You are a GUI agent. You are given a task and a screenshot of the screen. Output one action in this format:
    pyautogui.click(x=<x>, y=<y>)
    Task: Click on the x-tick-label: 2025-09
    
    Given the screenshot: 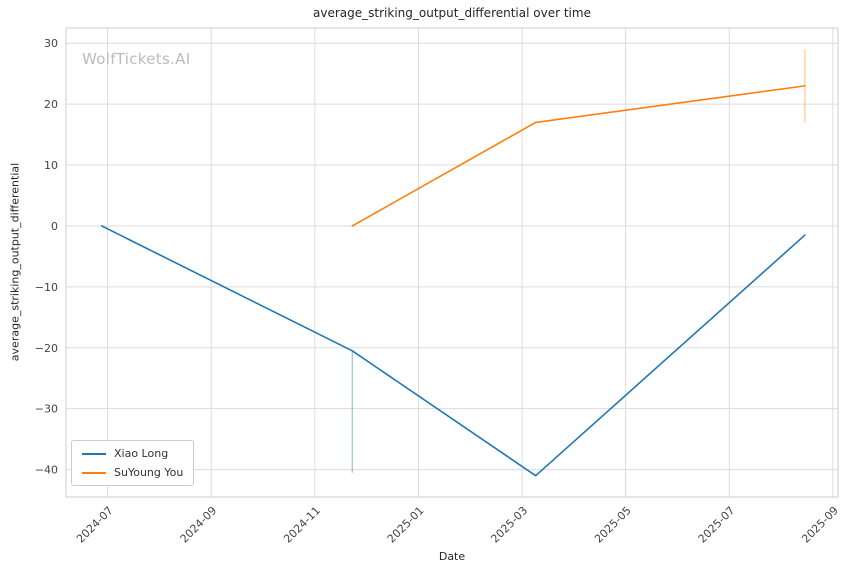 What is the action you would take?
    pyautogui.click(x=820, y=525)
    